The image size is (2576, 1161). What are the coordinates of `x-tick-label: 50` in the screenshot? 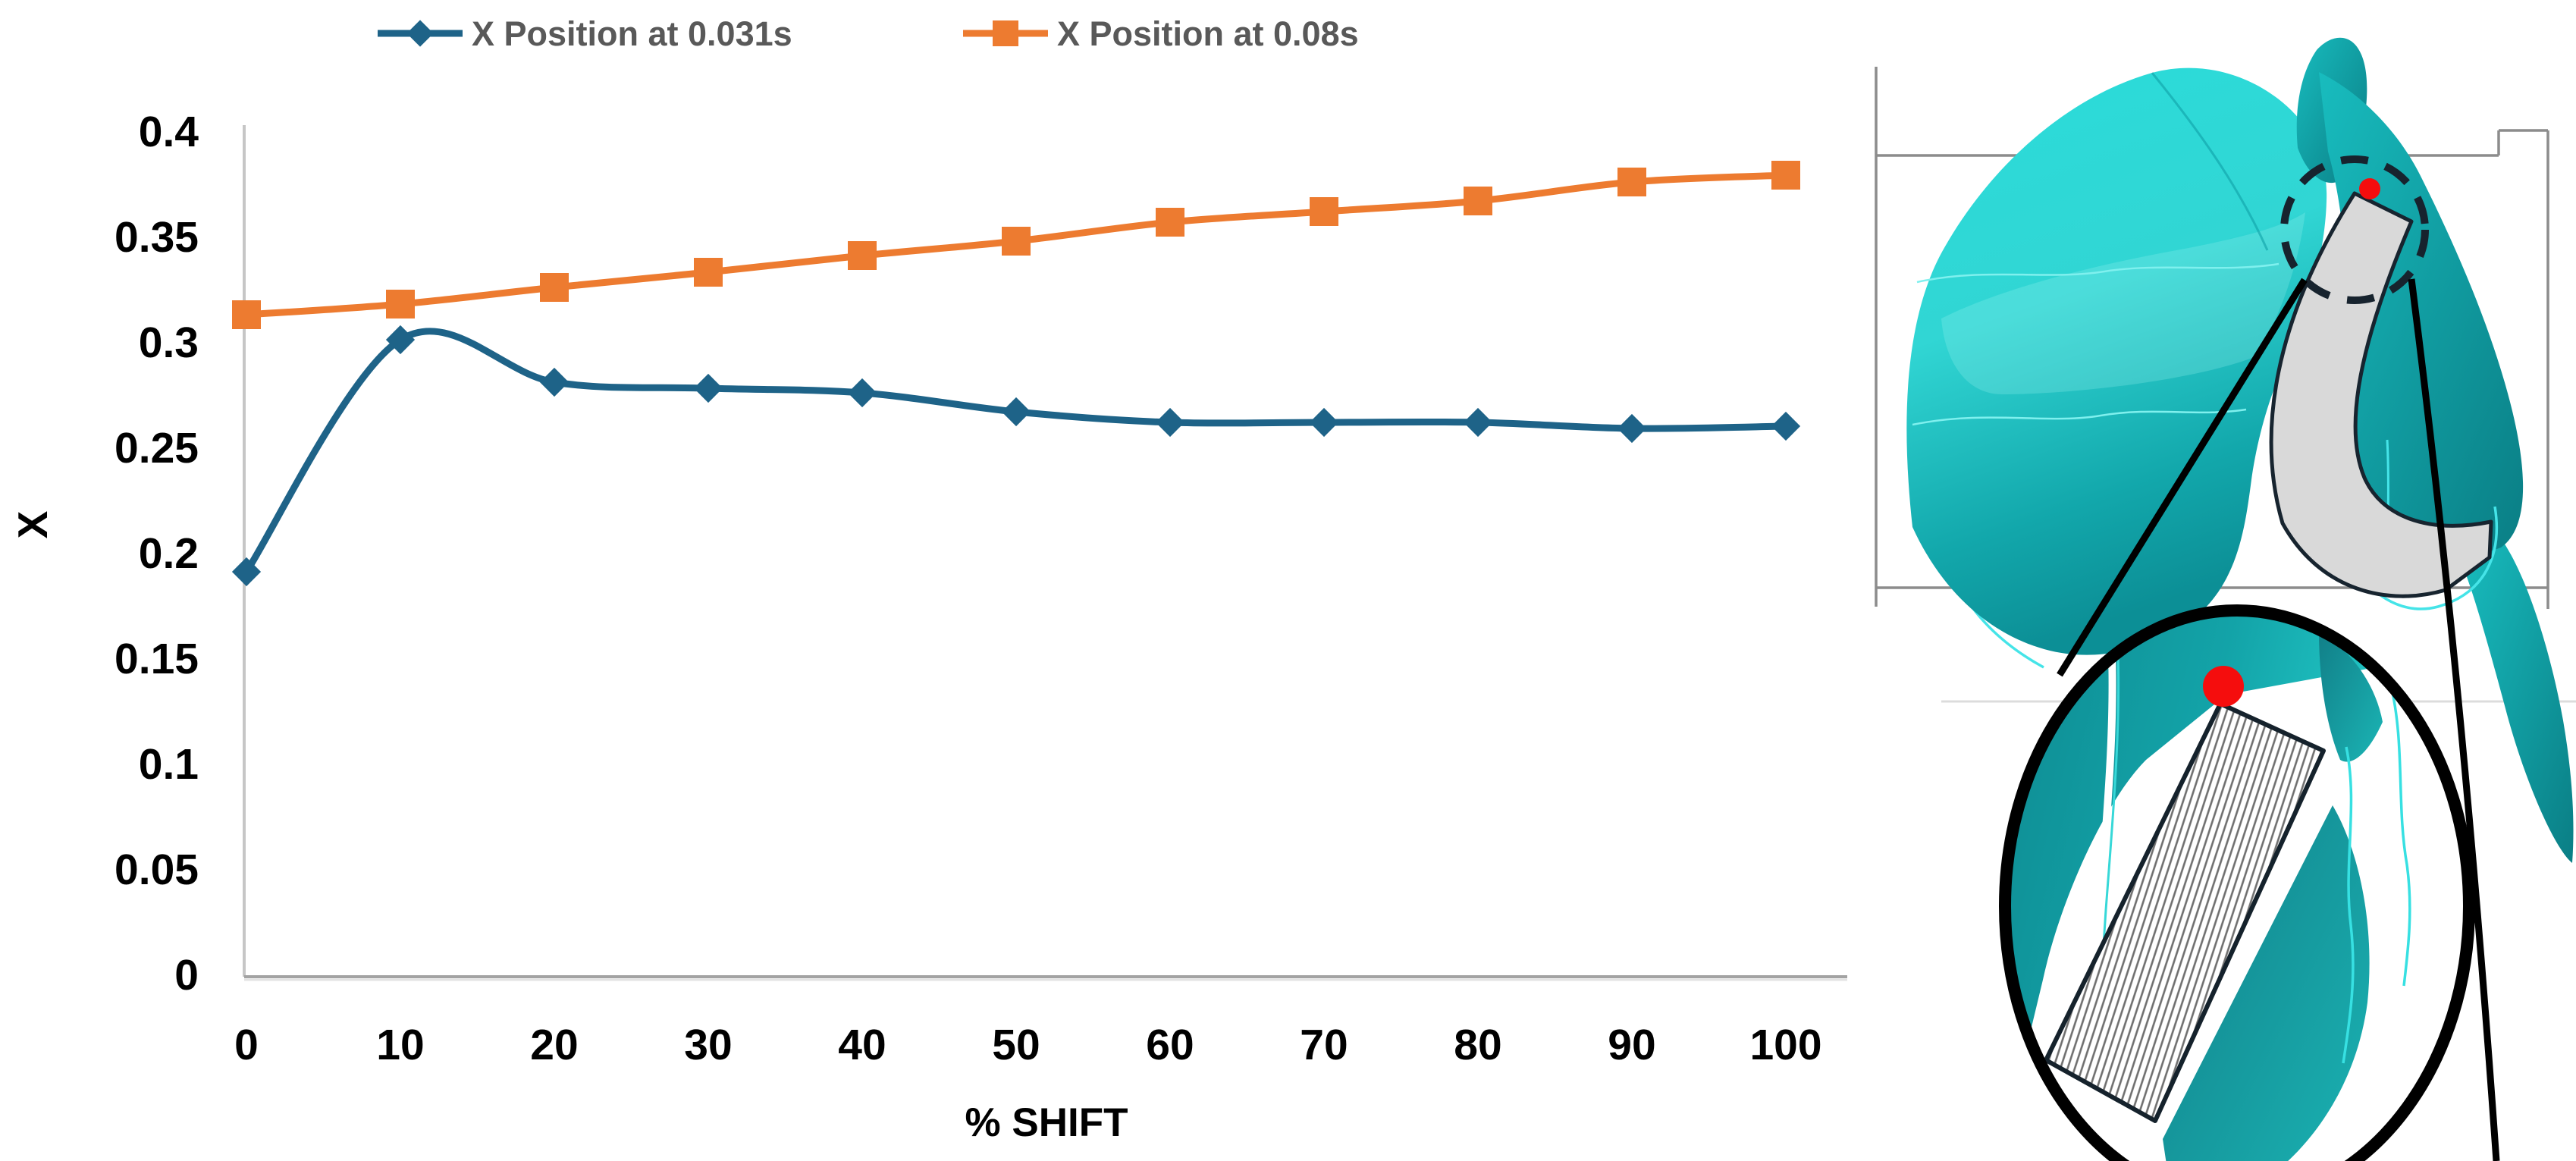 It's located at (1016, 1045).